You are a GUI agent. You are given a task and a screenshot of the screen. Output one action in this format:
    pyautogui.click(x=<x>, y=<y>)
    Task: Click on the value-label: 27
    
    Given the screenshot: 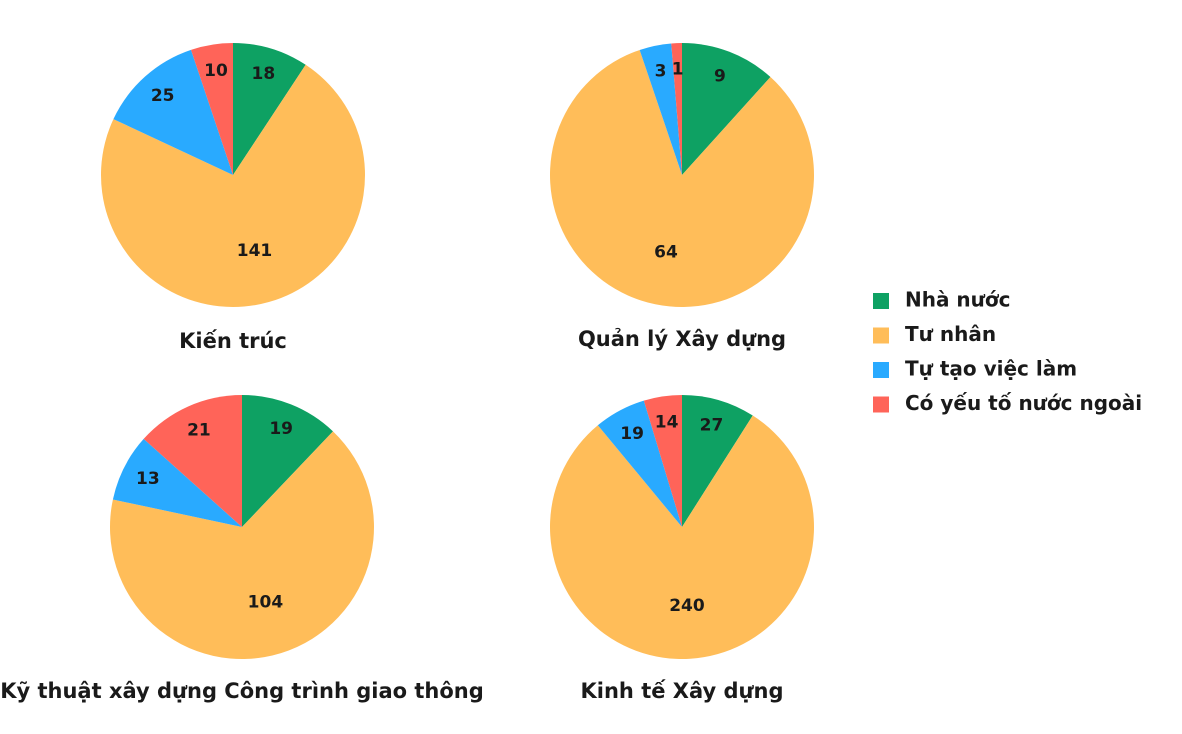 What is the action you would take?
    pyautogui.click(x=712, y=426)
    